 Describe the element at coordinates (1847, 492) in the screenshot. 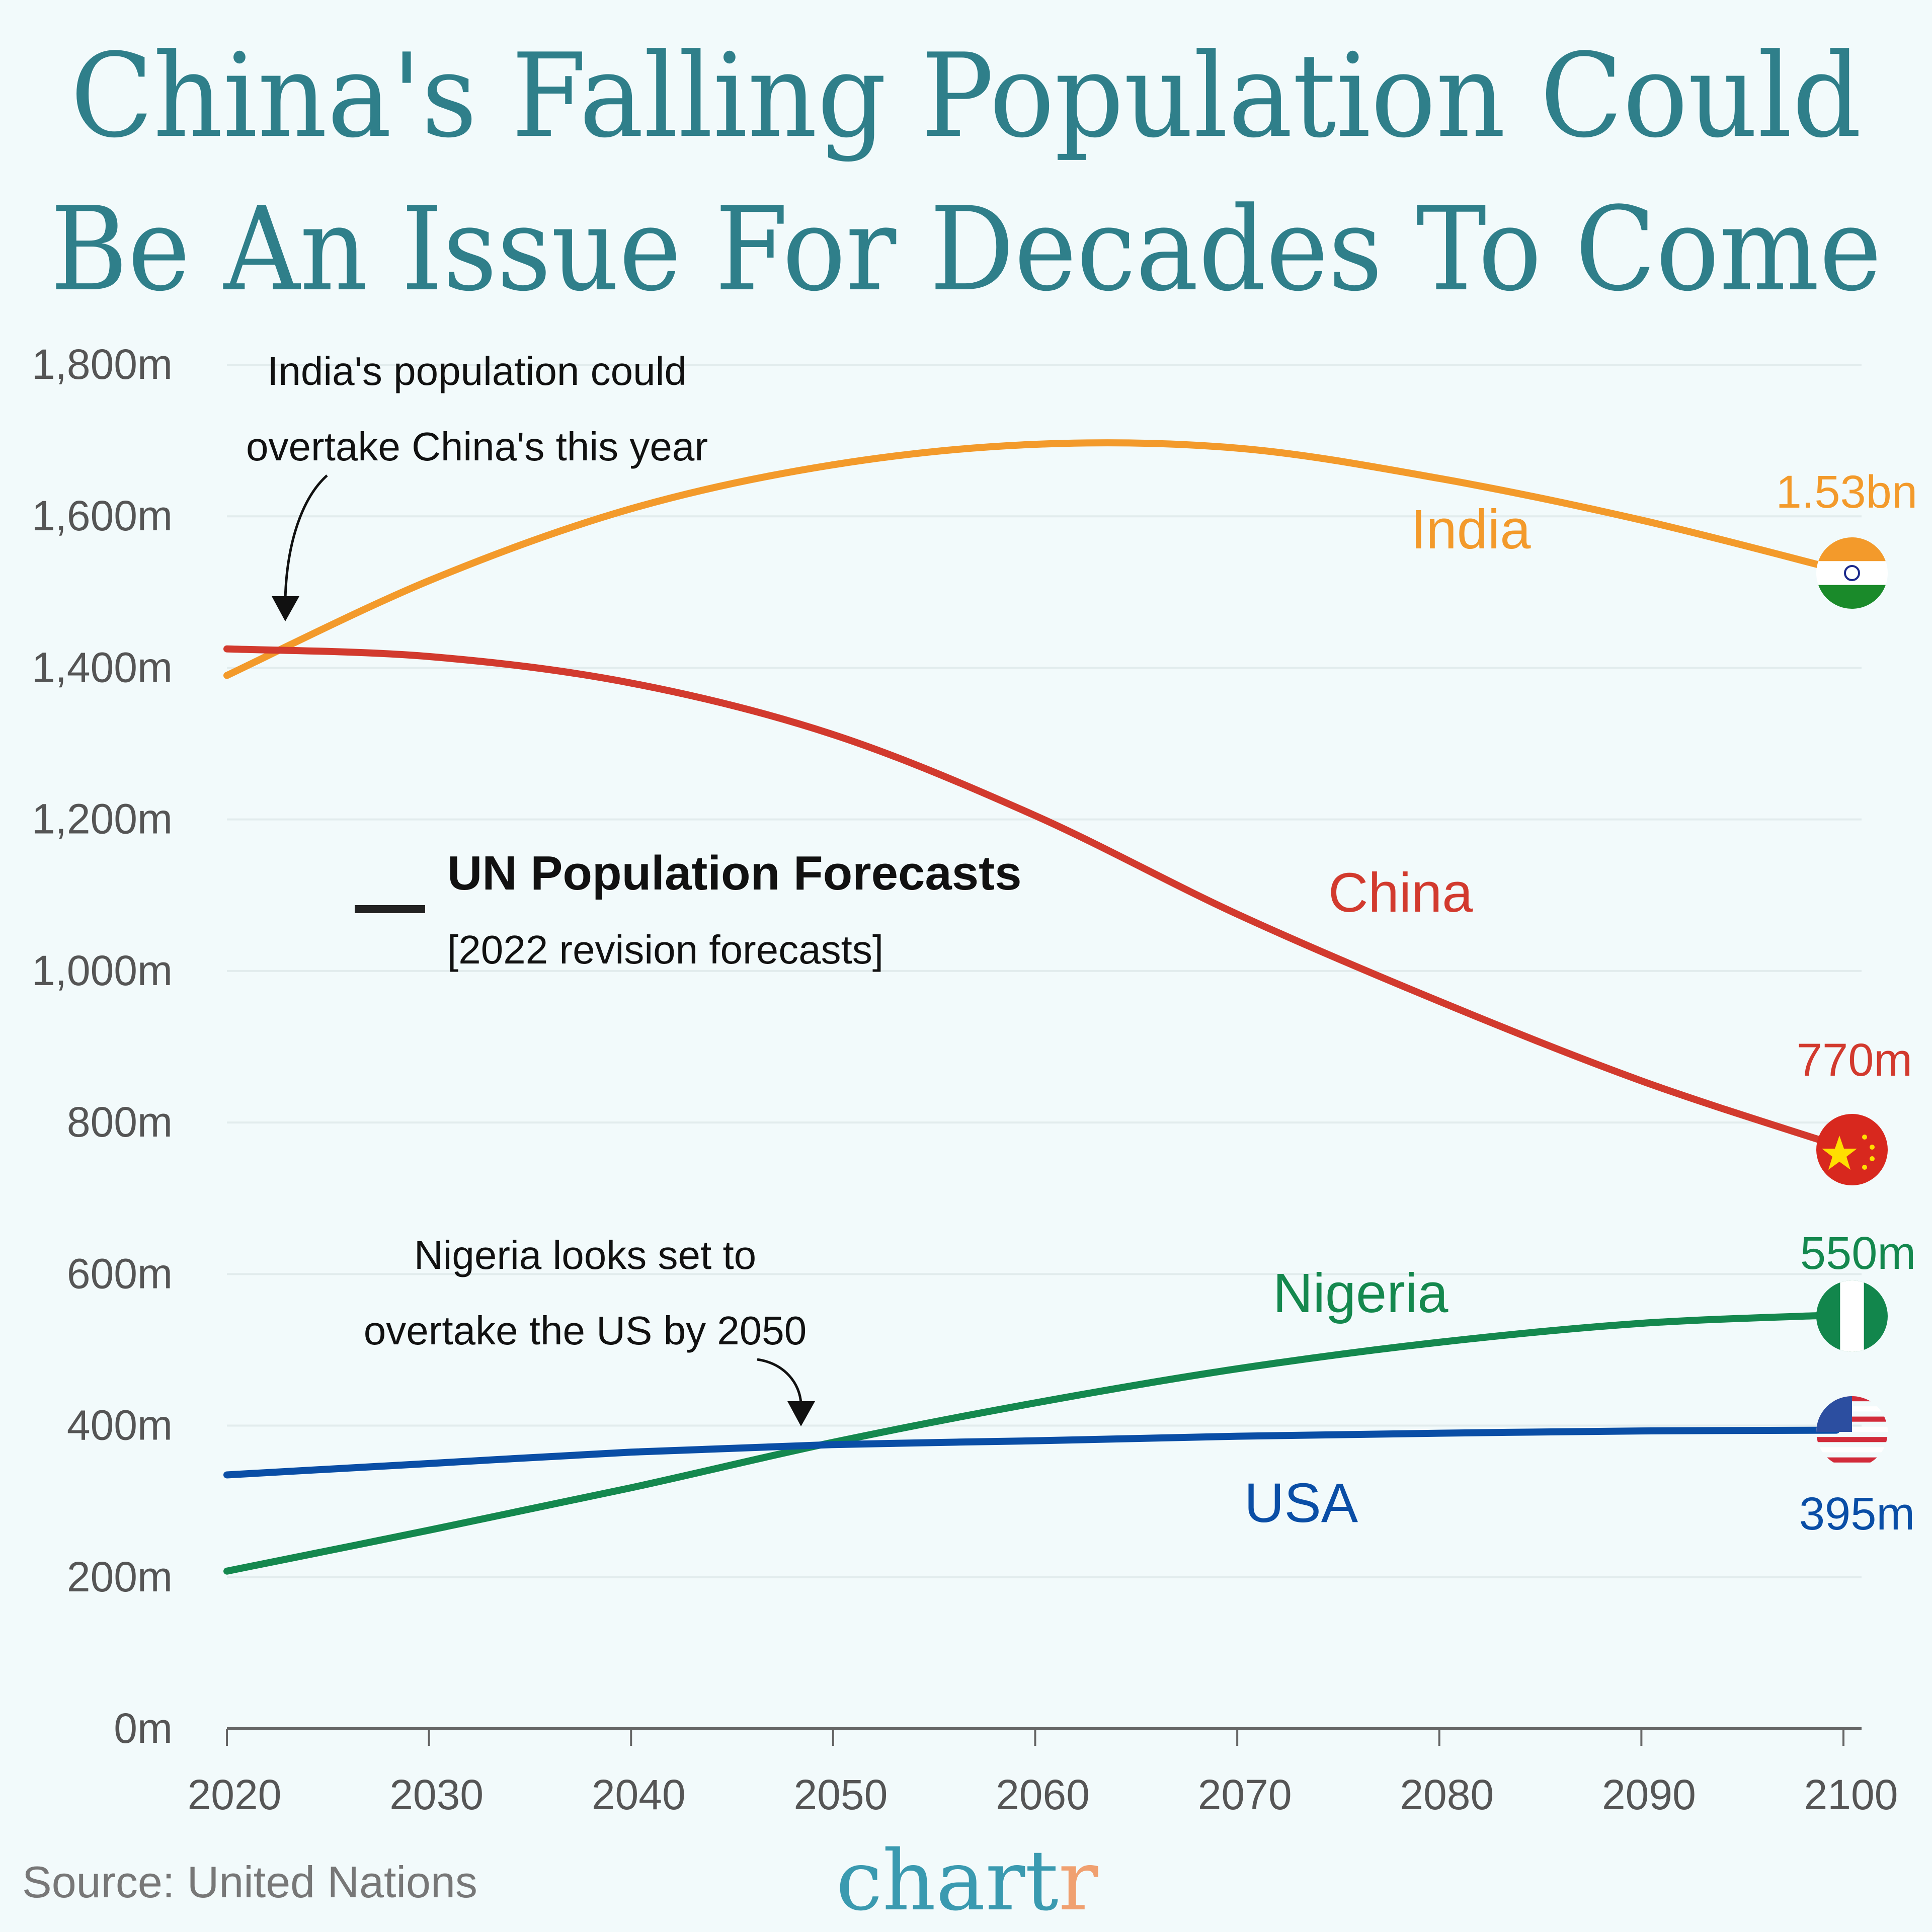

I see `india-end-value: 1.53bn` at that location.